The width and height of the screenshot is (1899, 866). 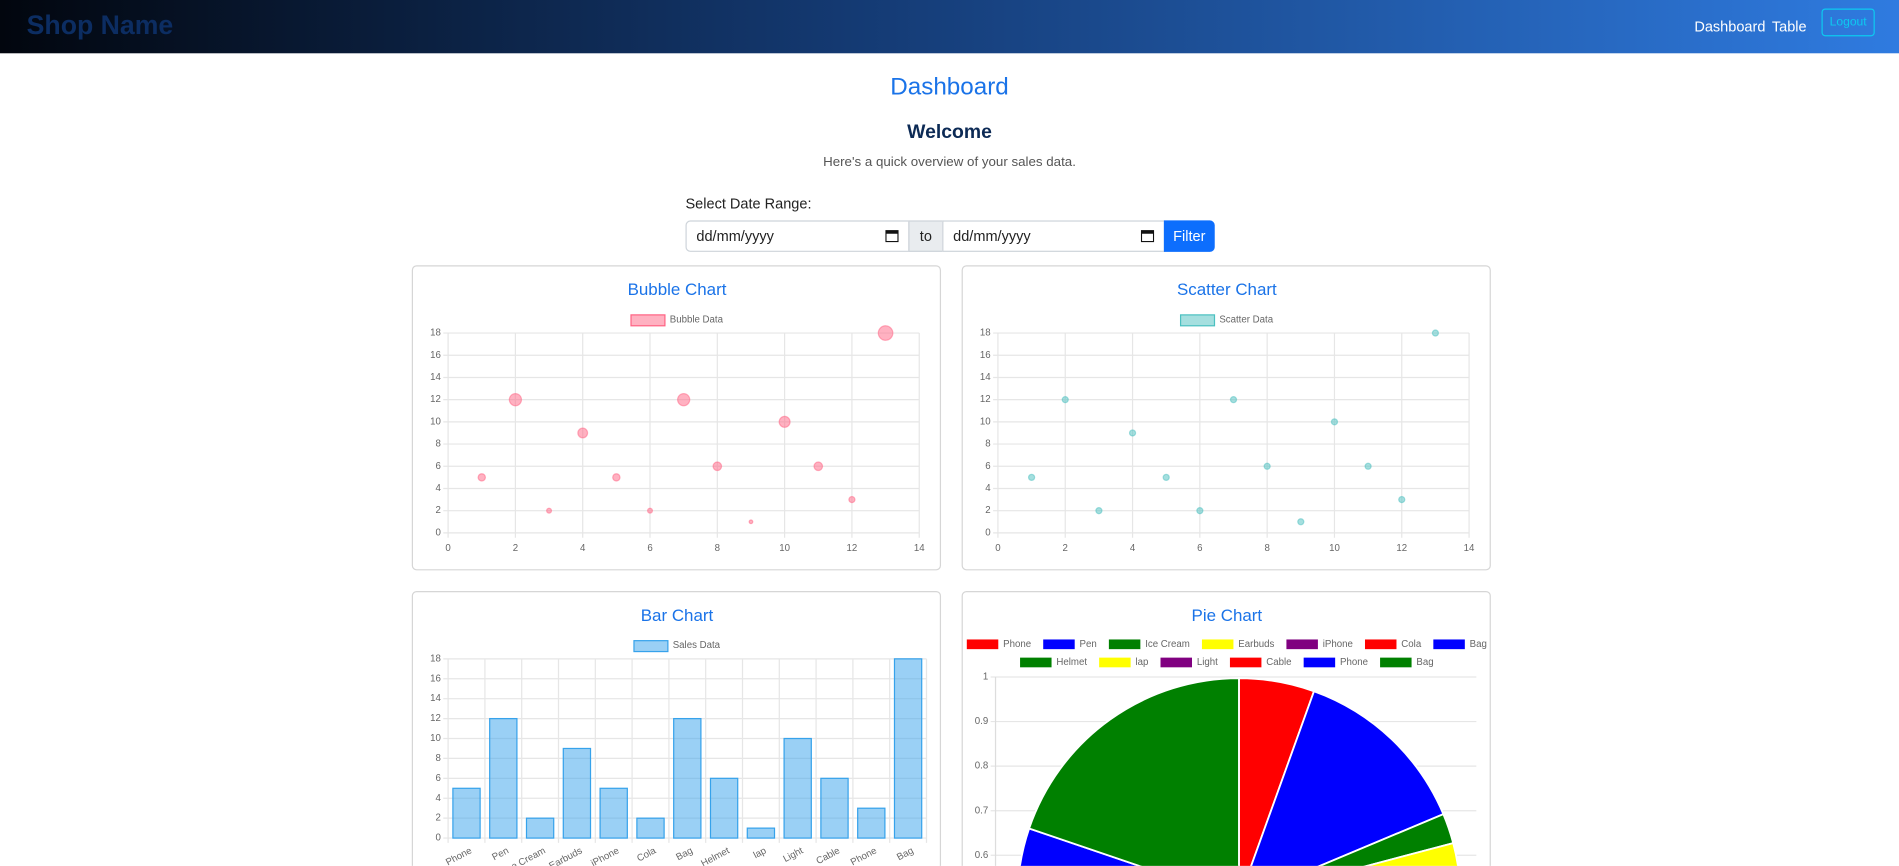 What do you see at coordinates (1848, 22) in the screenshot?
I see `logout-button: Logout` at bounding box center [1848, 22].